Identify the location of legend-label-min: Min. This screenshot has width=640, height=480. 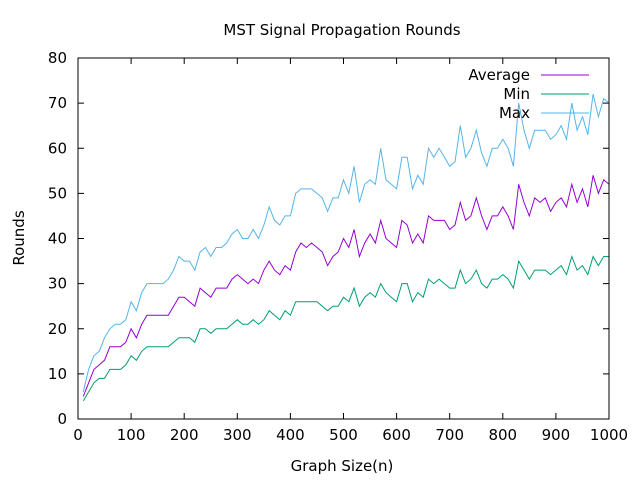
(516, 94).